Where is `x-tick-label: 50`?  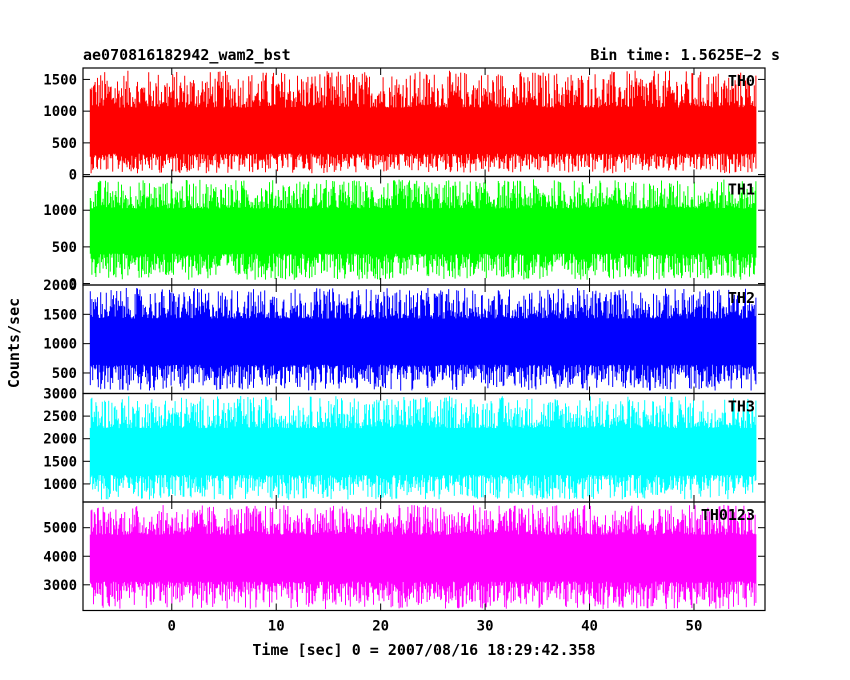
x-tick-label: 50 is located at coordinates (694, 627).